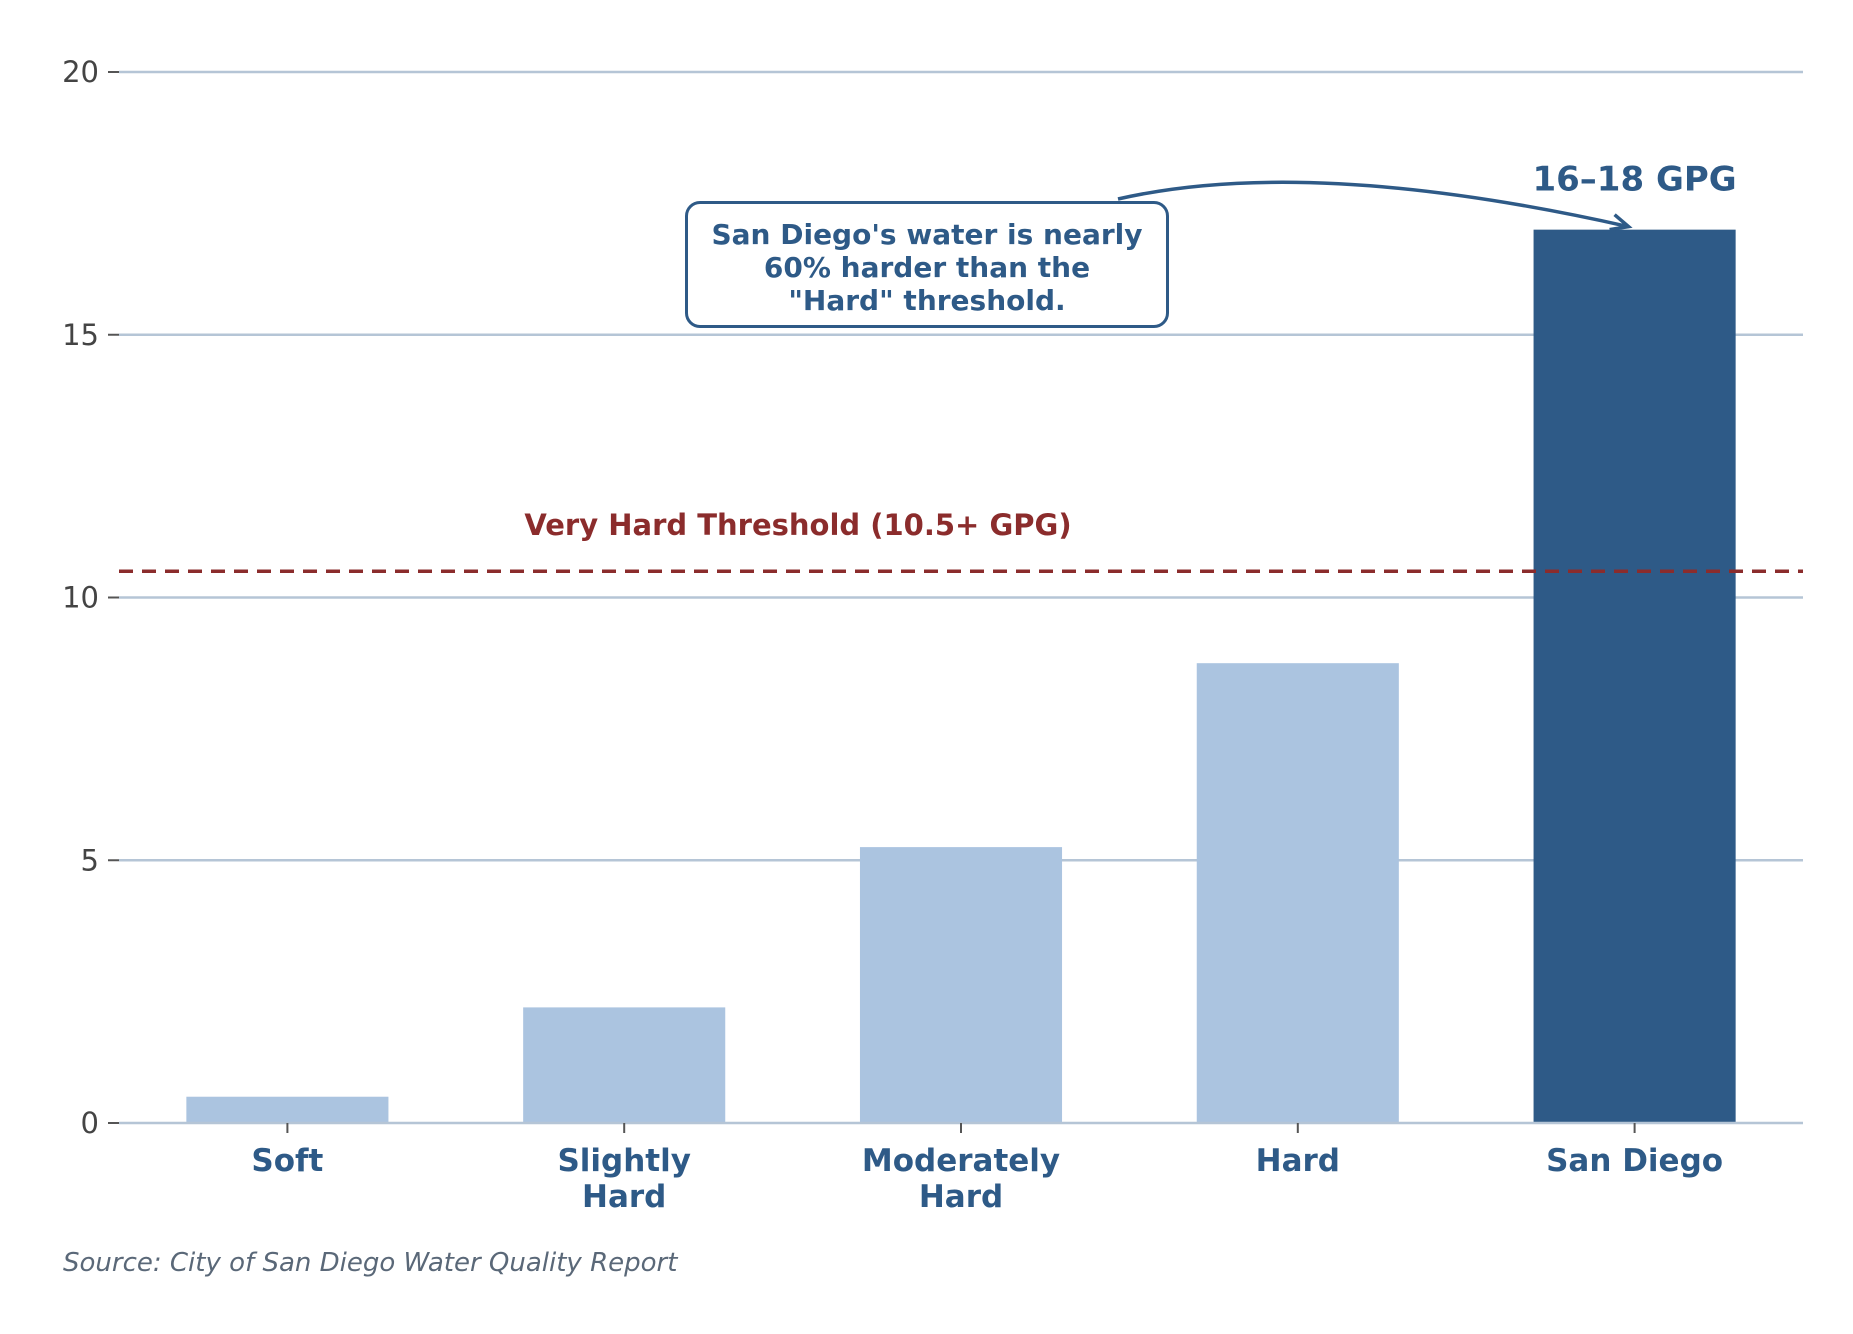 This screenshot has height=1334, width=1853. Describe the element at coordinates (1621, 222) in the screenshot. I see `arrowhead` at that location.